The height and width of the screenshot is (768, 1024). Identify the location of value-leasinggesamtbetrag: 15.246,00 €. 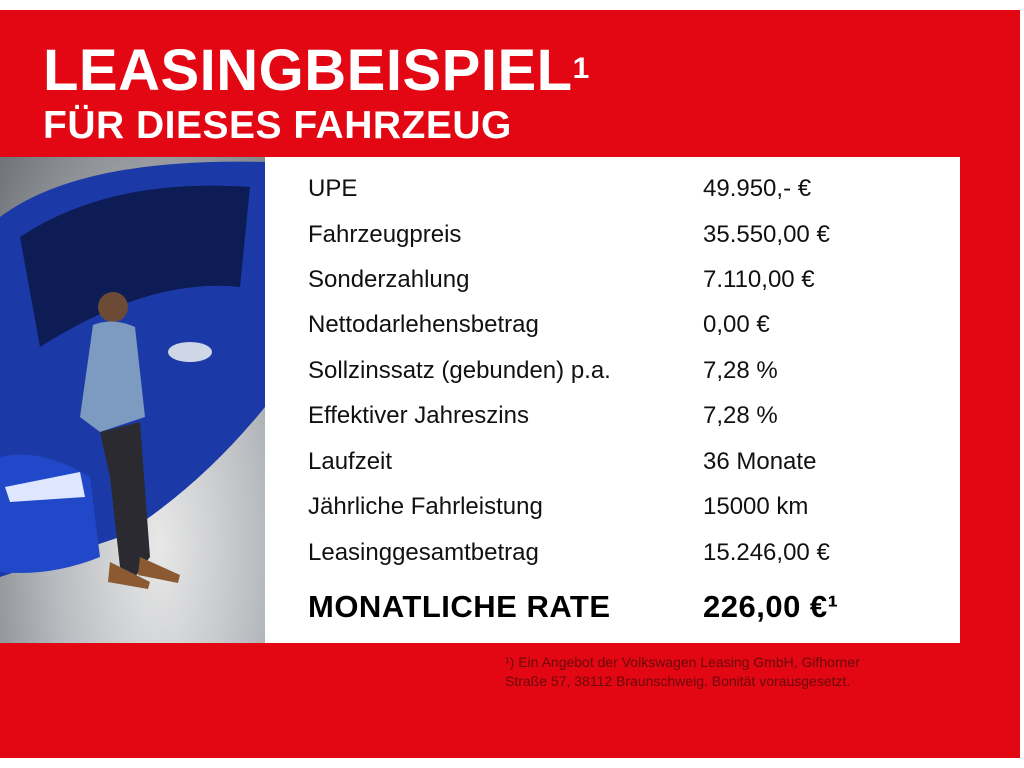
(766, 552).